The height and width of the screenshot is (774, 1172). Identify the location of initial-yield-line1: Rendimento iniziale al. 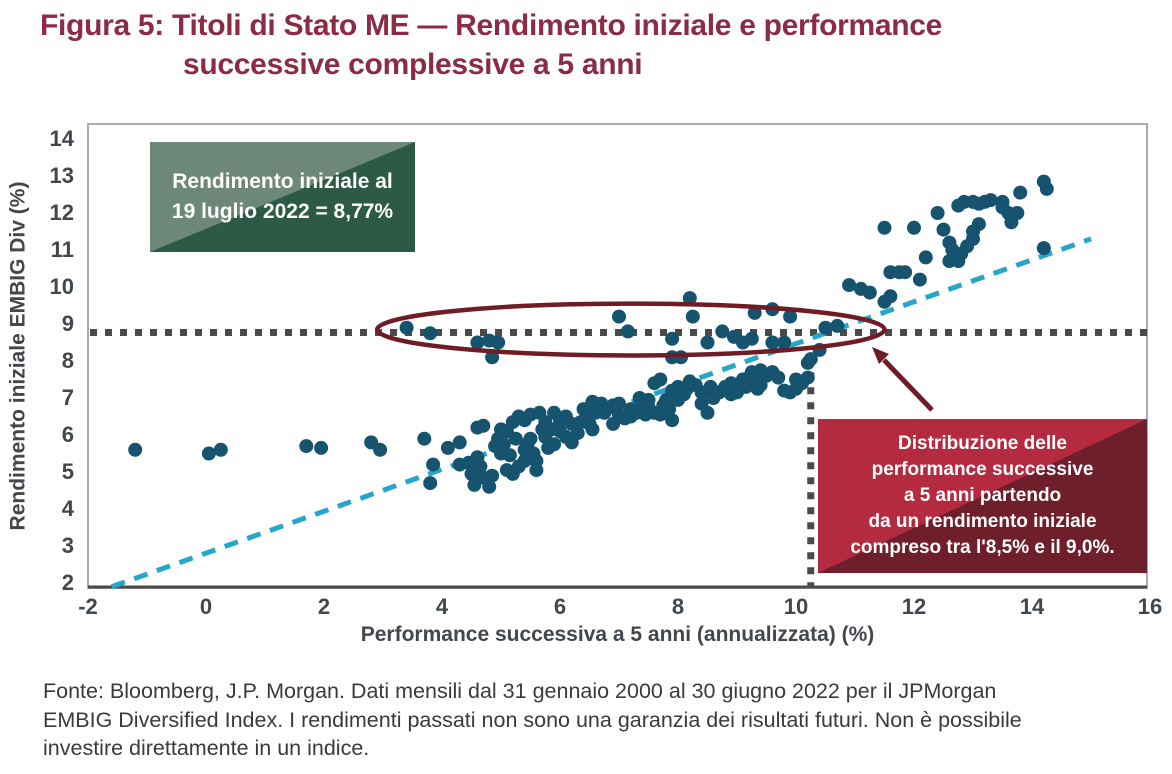
(282, 181).